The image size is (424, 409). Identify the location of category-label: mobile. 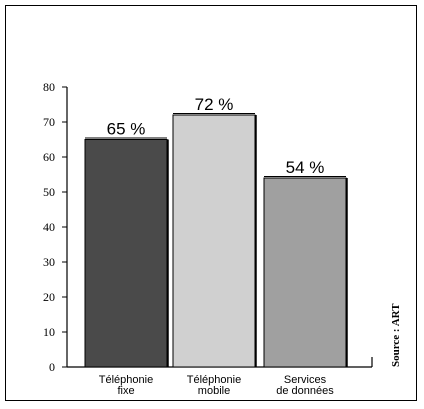
(214, 391).